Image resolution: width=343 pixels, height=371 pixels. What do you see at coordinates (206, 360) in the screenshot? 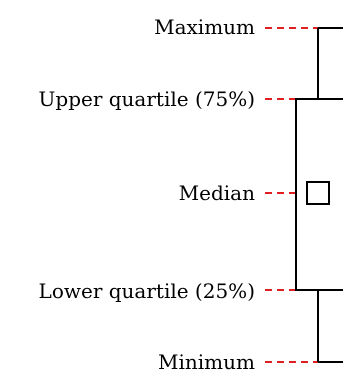
I see `label-minimum: Minimum` at bounding box center [206, 360].